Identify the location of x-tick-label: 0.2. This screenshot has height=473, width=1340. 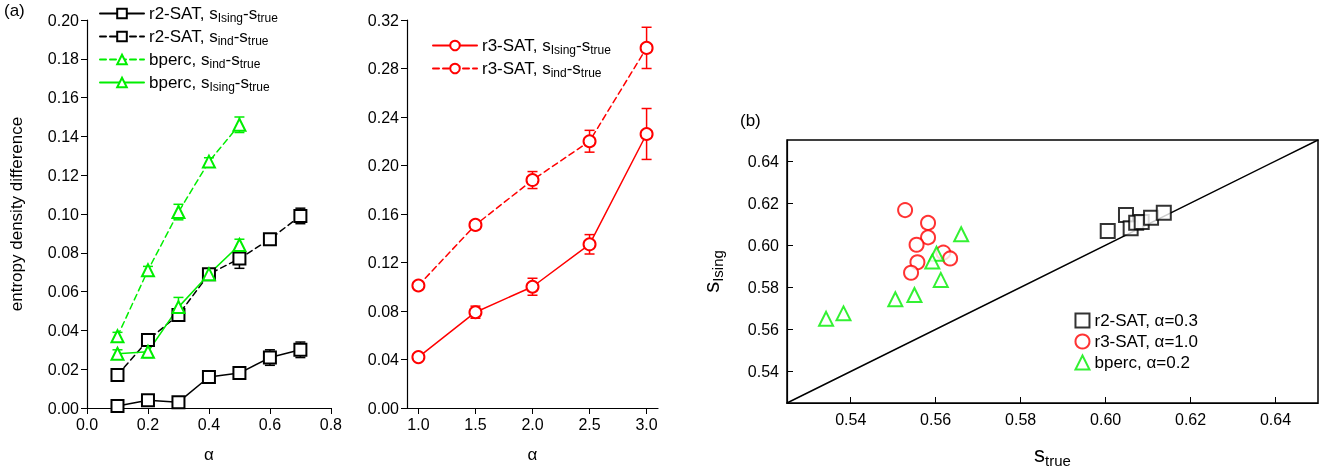
(148, 424).